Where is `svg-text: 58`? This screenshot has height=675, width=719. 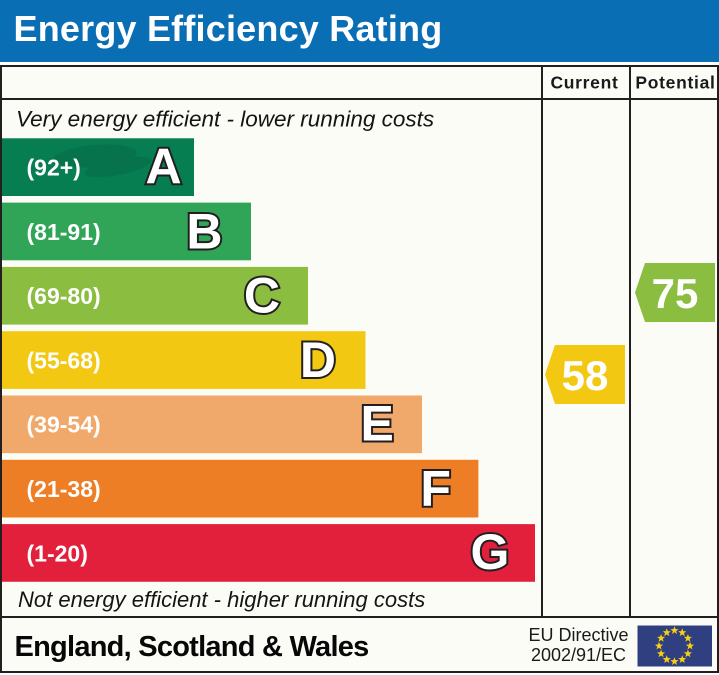
svg-text: 58 is located at coordinates (585, 375).